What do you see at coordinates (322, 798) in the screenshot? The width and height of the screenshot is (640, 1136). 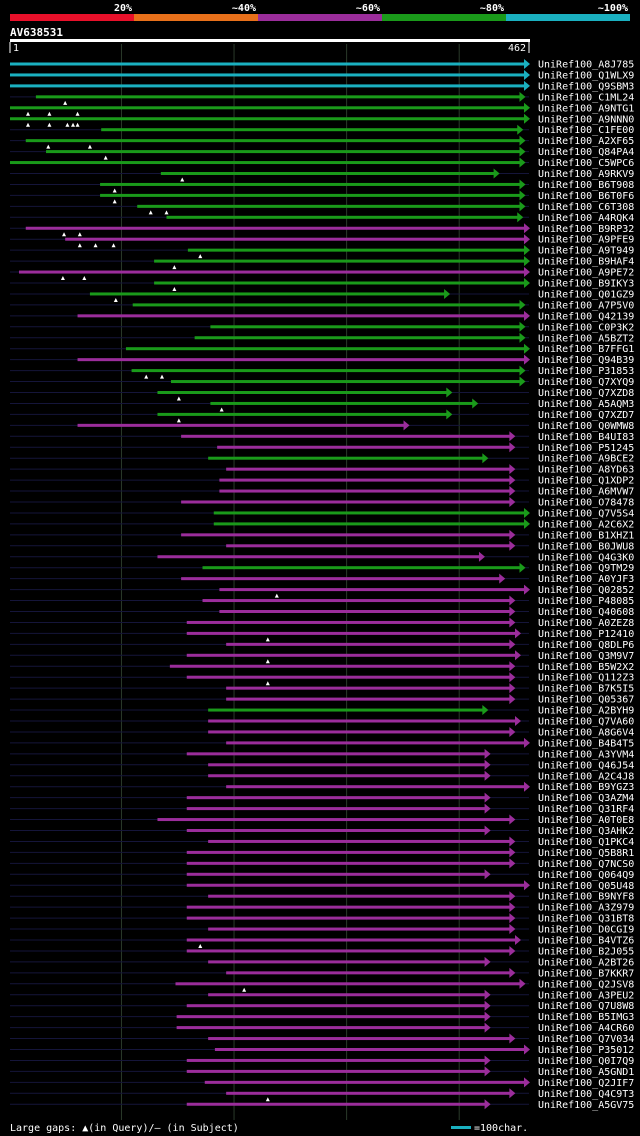 I see `hit-row: UniRef100_Q3AZM4` at bounding box center [322, 798].